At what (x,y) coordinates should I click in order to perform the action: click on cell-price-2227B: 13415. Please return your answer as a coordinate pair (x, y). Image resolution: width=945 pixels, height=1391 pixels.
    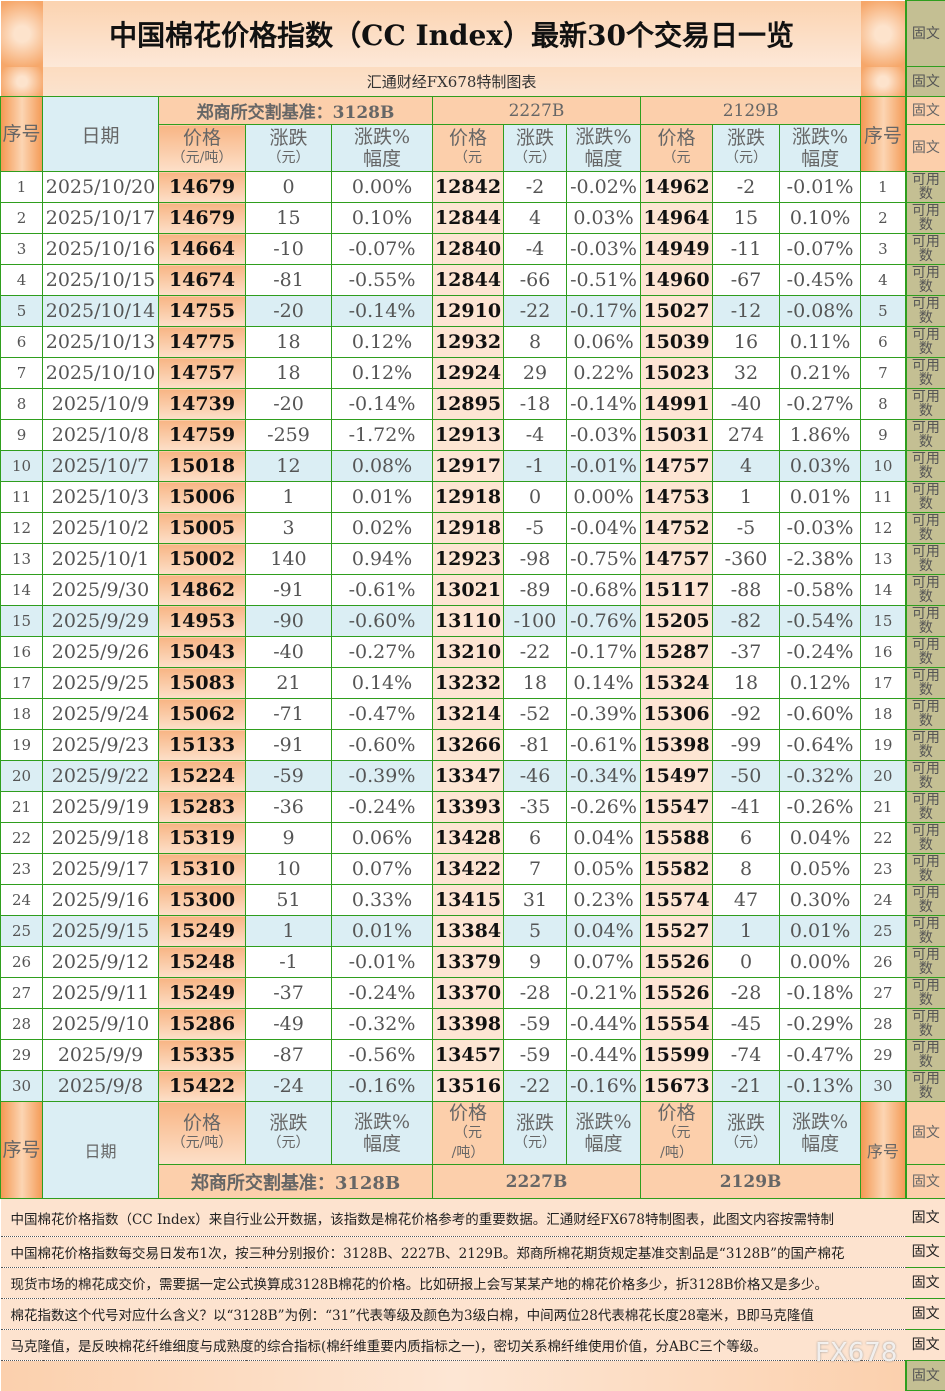
    Looking at the image, I should click on (468, 900).